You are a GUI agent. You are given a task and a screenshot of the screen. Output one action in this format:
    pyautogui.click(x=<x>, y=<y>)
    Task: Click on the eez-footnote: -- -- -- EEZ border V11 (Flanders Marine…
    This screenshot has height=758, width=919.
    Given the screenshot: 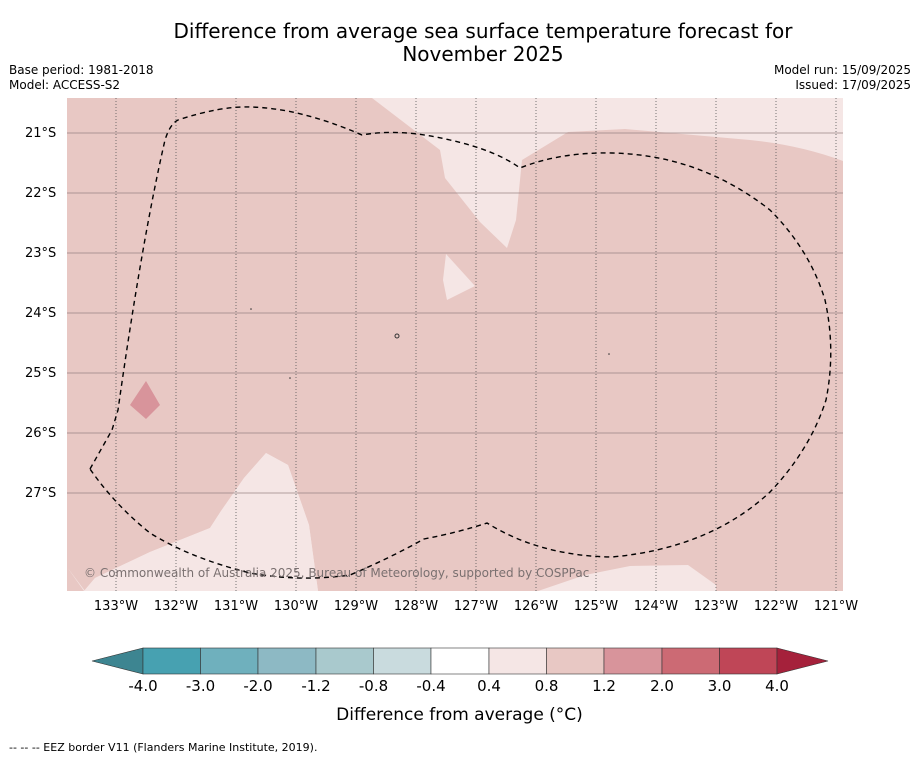 What is the action you would take?
    pyautogui.click(x=163, y=747)
    